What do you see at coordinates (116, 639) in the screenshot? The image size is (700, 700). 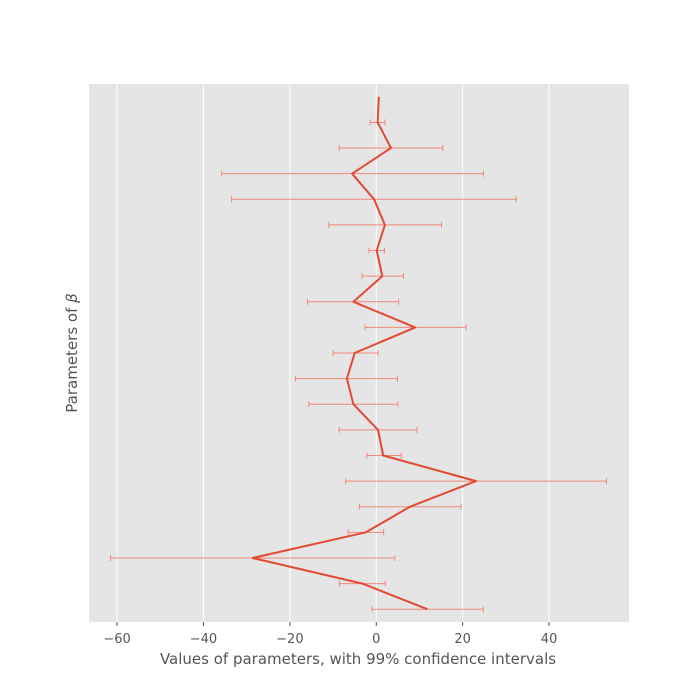 I see `x-tick-label: −60` at bounding box center [116, 639].